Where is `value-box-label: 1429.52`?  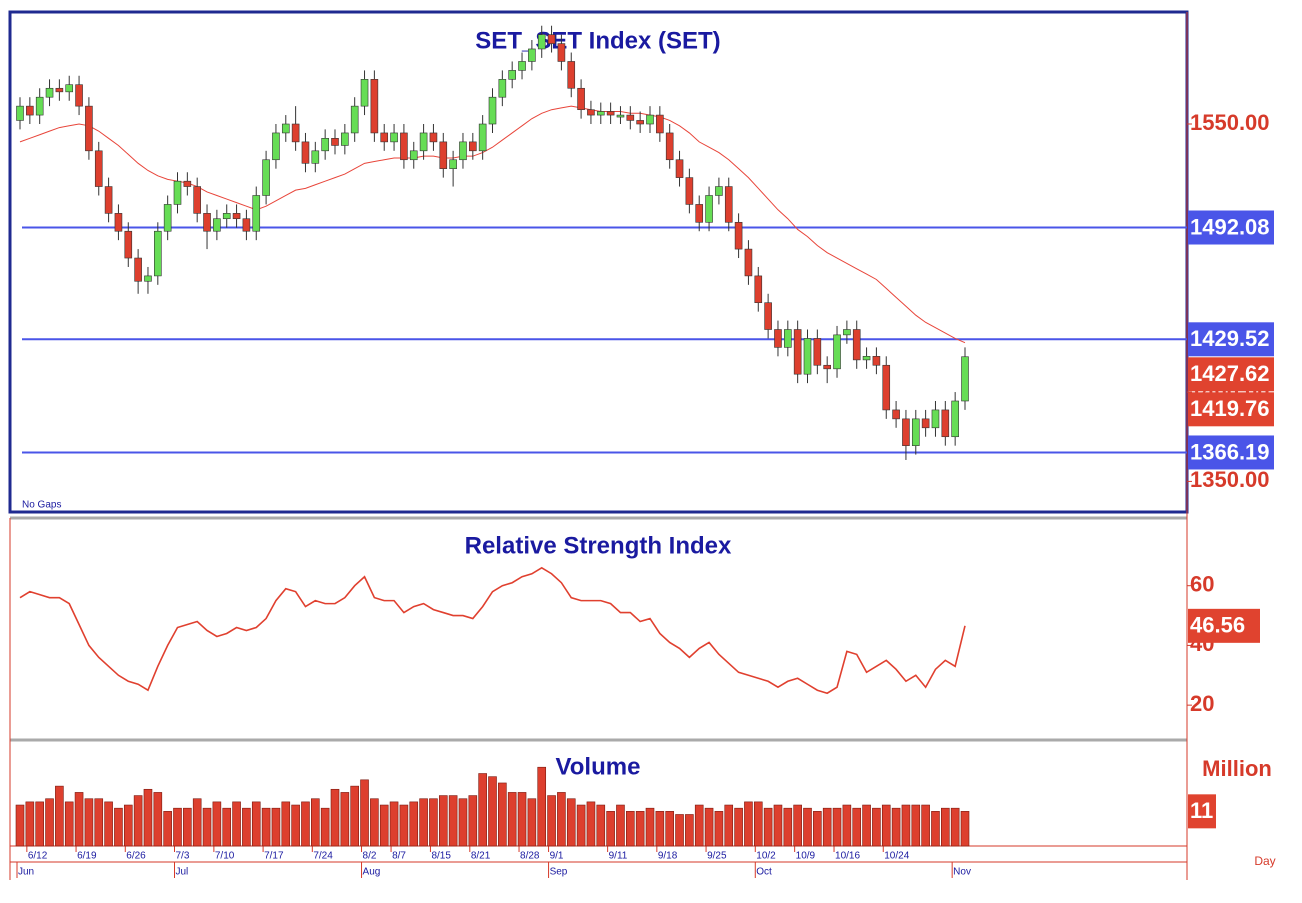 value-box-label: 1429.52 is located at coordinates (1230, 338).